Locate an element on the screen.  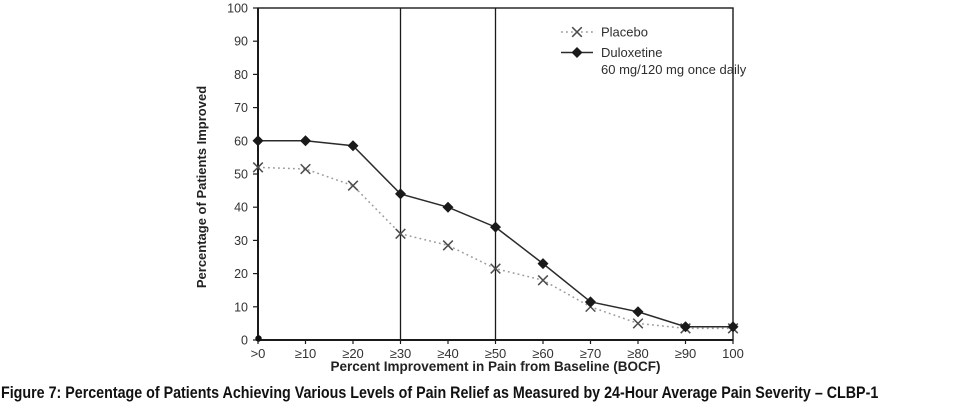
y-tick-label: 50 is located at coordinates (241, 175).